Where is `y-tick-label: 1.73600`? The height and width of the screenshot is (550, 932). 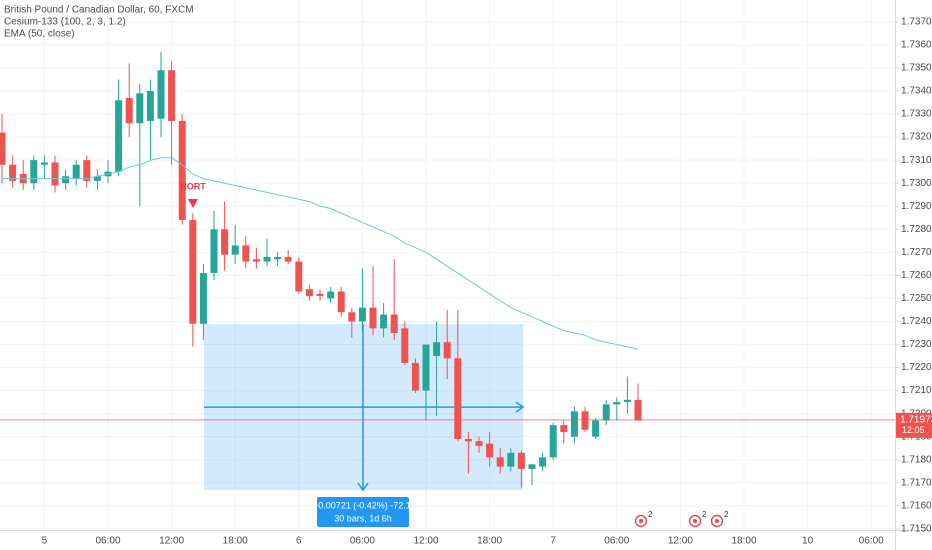 y-tick-label: 1.73600 is located at coordinates (916, 45).